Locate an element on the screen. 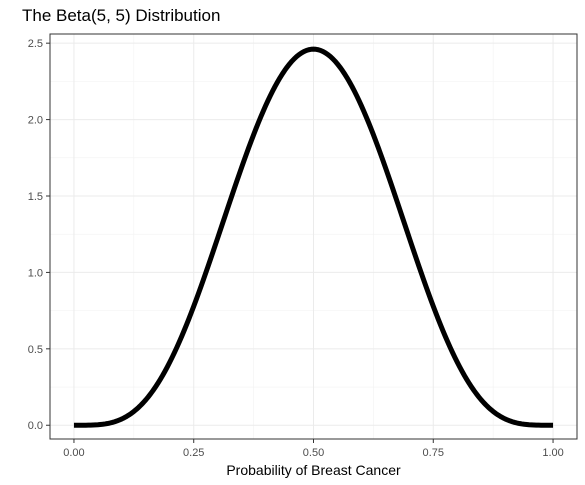  x-tick-label: 0.25 is located at coordinates (193, 453).